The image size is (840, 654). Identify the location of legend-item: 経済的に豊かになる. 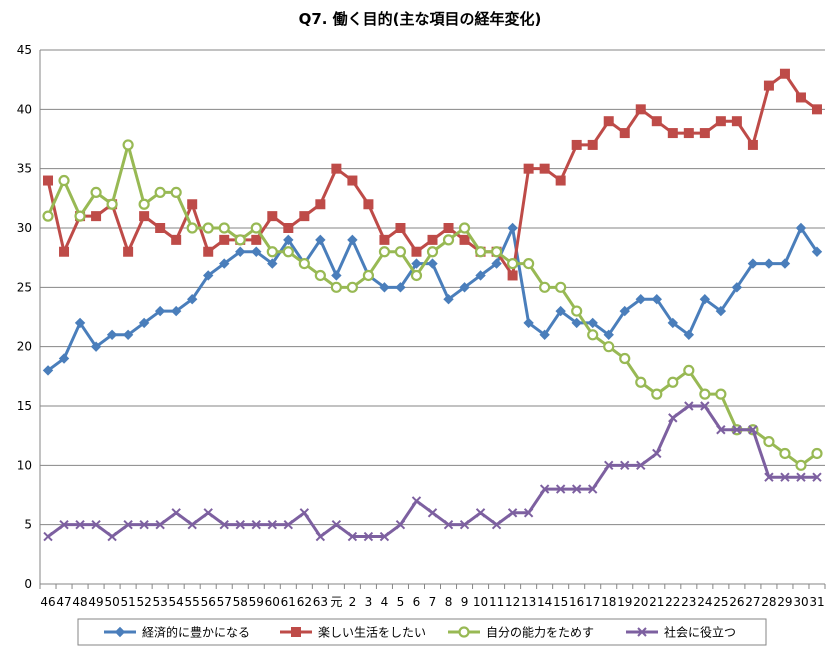
(177, 632).